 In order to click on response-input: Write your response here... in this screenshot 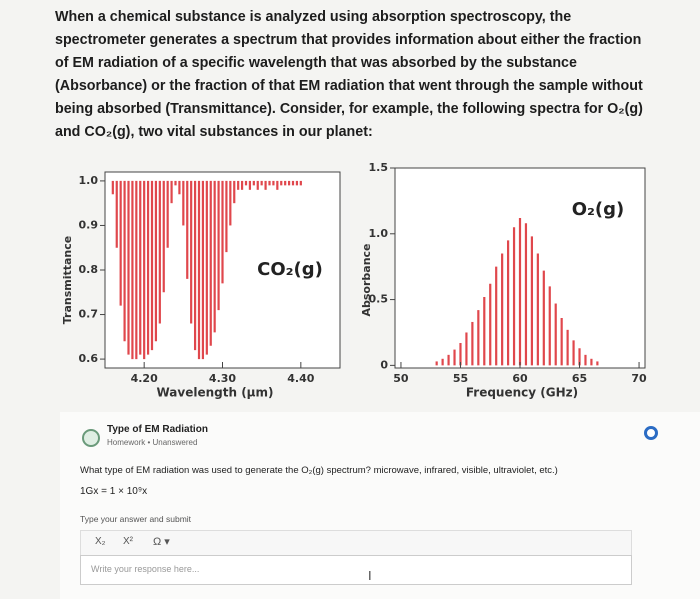, I will do `click(356, 570)`.